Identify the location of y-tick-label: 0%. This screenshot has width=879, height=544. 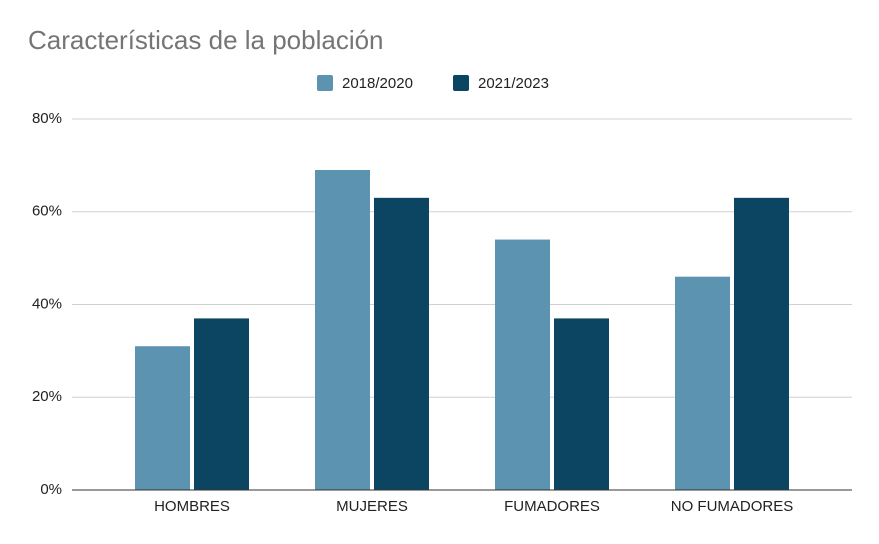
(51, 489).